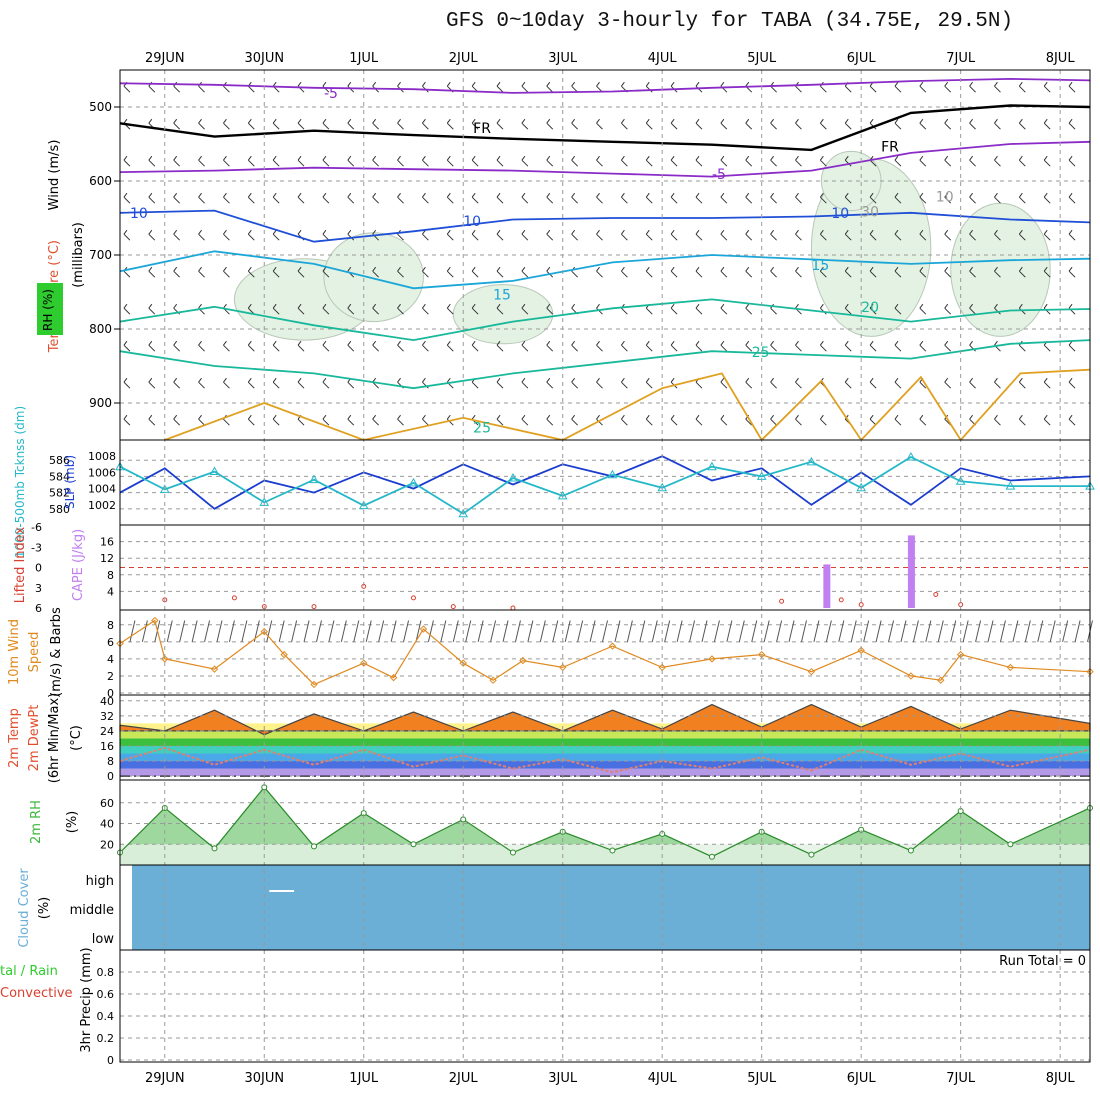  I want to click on cape-right-tick-0: 16, so click(107, 542).